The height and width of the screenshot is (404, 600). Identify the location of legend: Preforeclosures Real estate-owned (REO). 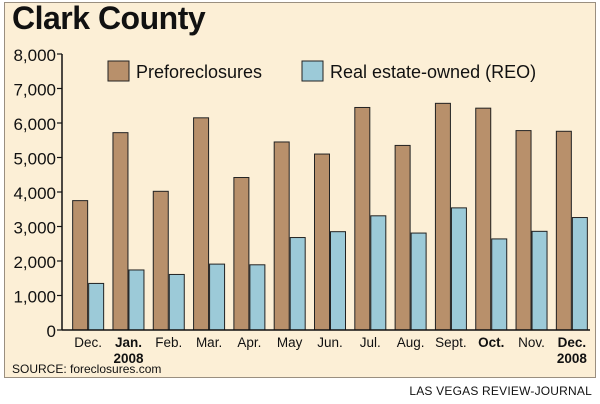
(321, 71).